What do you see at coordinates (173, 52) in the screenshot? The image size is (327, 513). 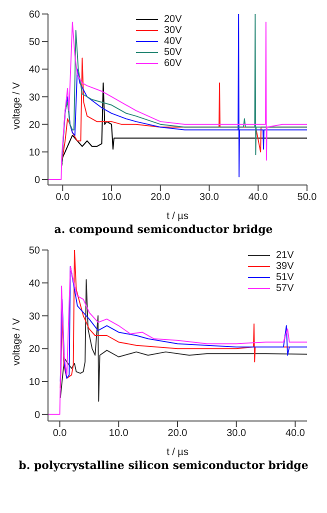 I see `legend-label: 50V` at bounding box center [173, 52].